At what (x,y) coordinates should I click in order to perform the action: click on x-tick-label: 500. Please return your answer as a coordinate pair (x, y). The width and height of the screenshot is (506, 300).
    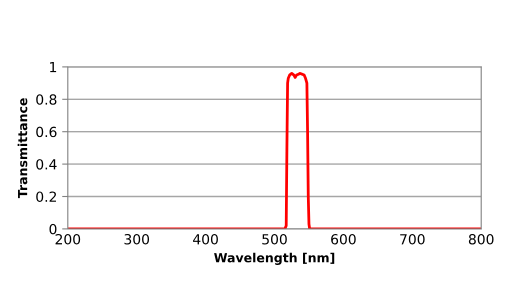
    Looking at the image, I should click on (274, 239).